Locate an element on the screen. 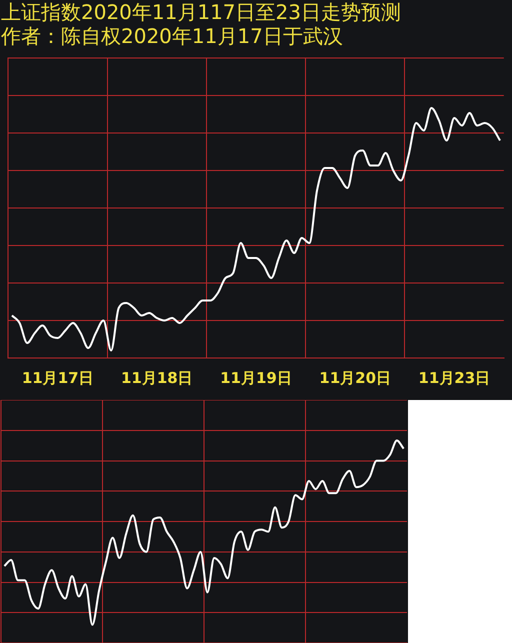  x-tick-label: 11月20日 is located at coordinates (355, 377).